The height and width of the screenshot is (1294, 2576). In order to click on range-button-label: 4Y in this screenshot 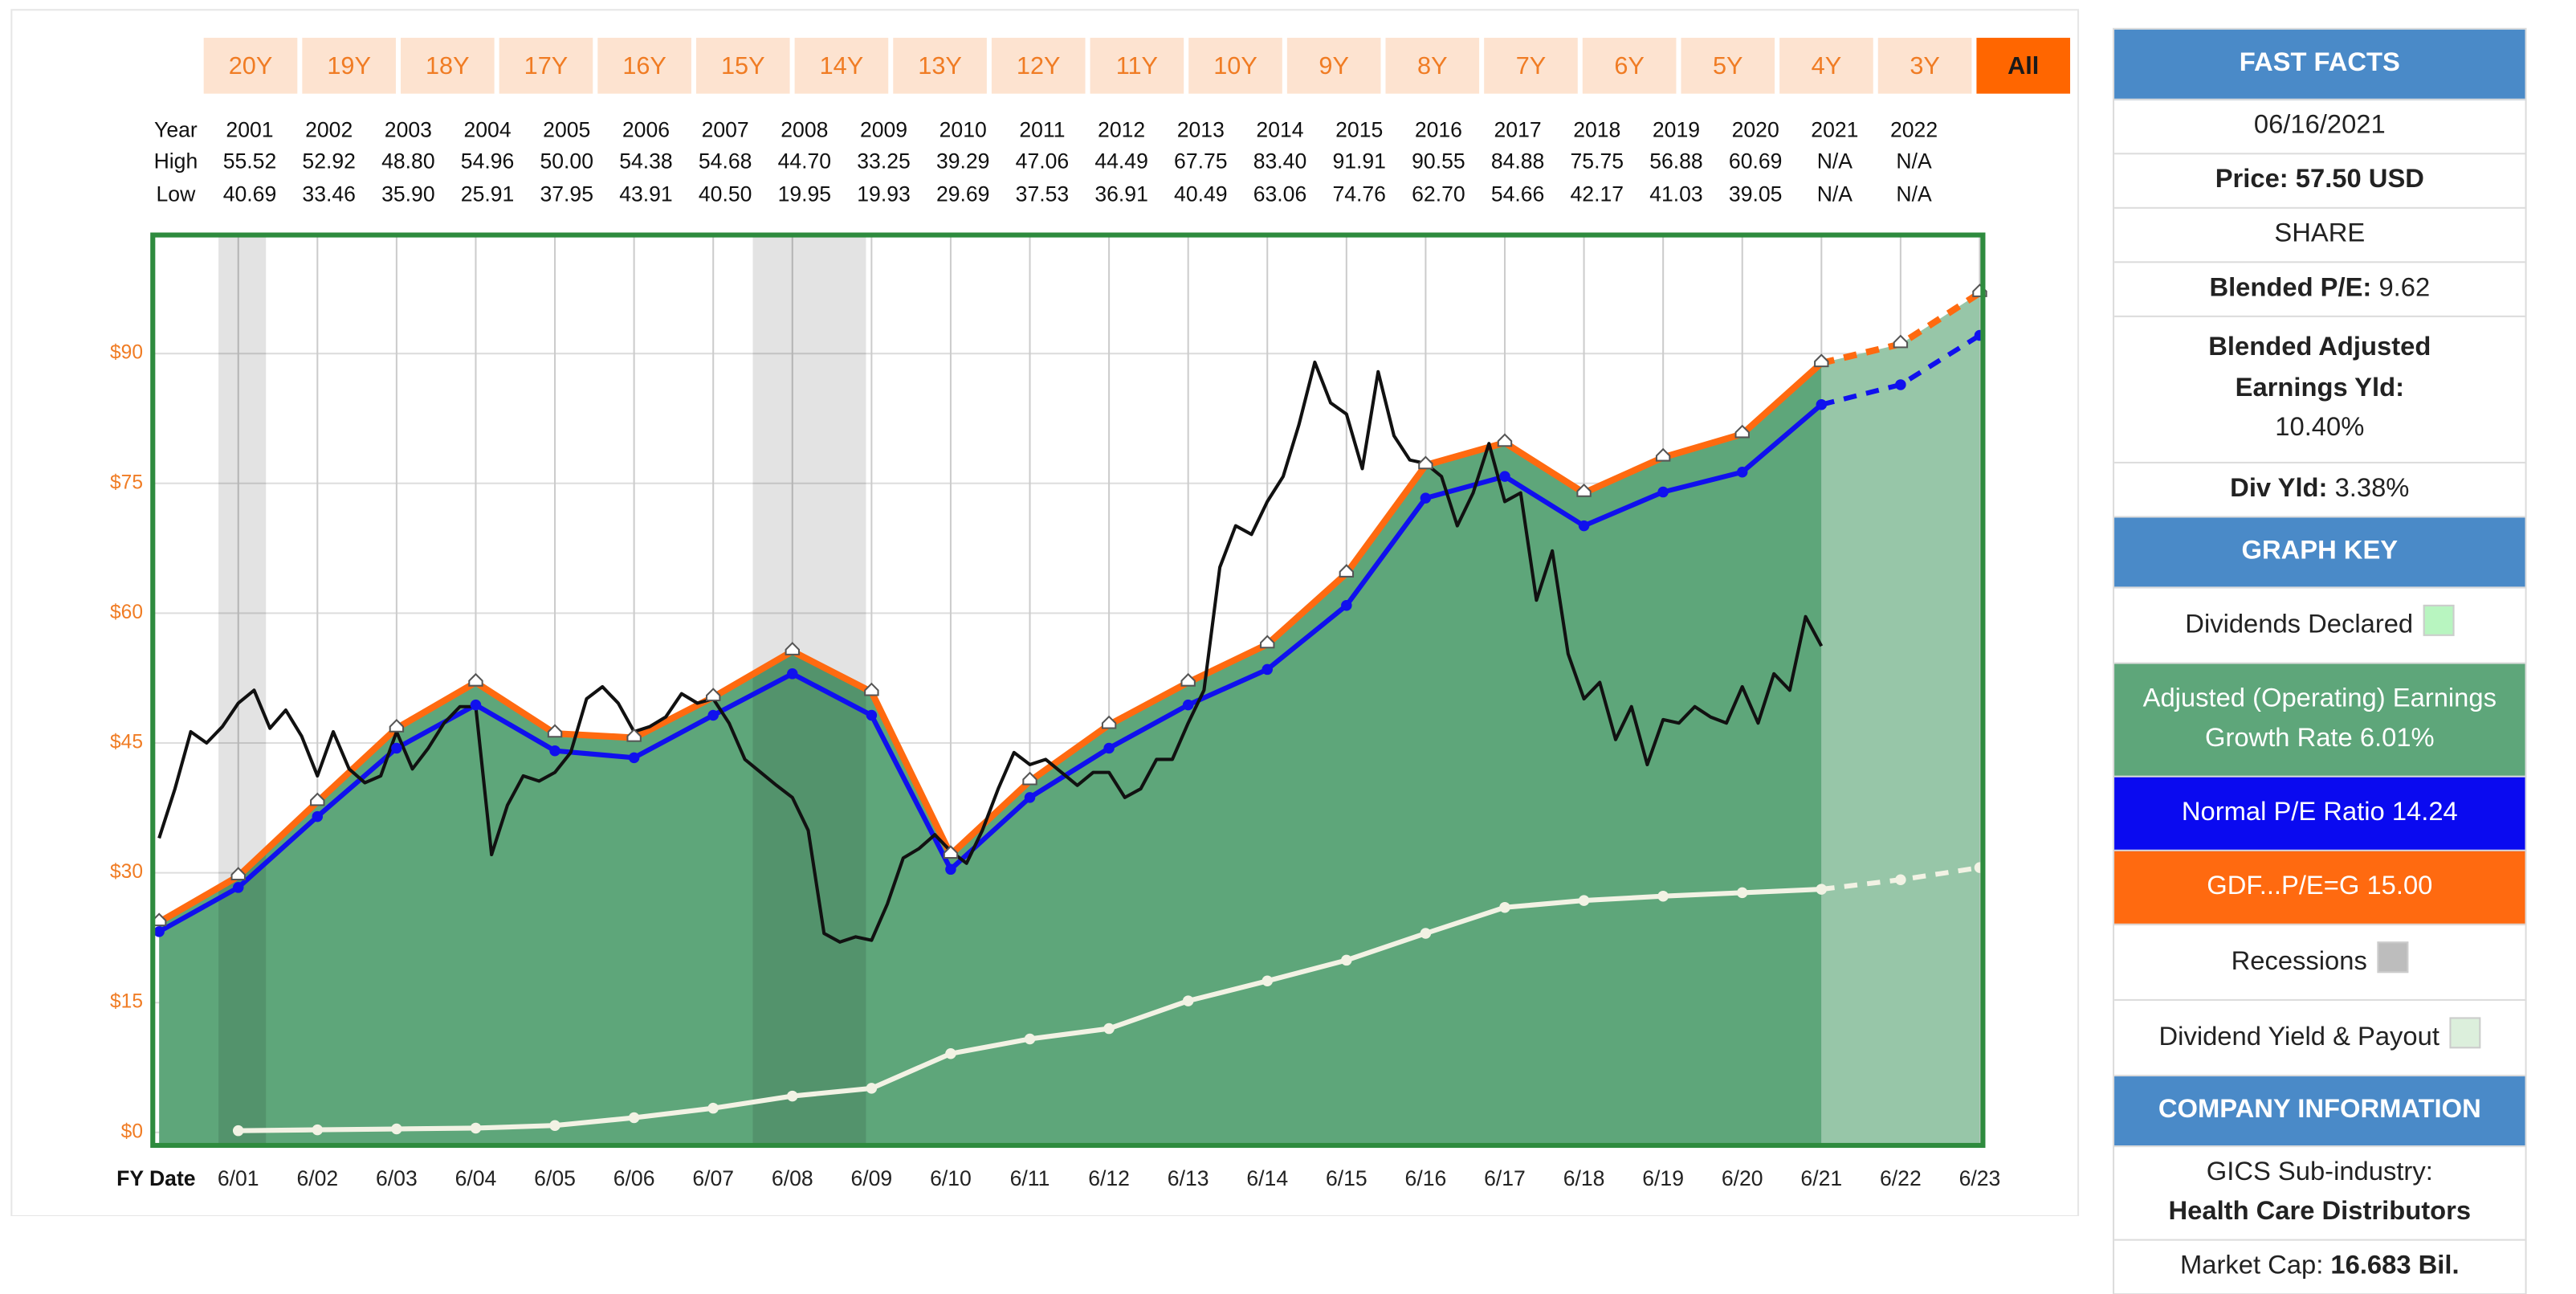, I will do `click(1827, 65)`.